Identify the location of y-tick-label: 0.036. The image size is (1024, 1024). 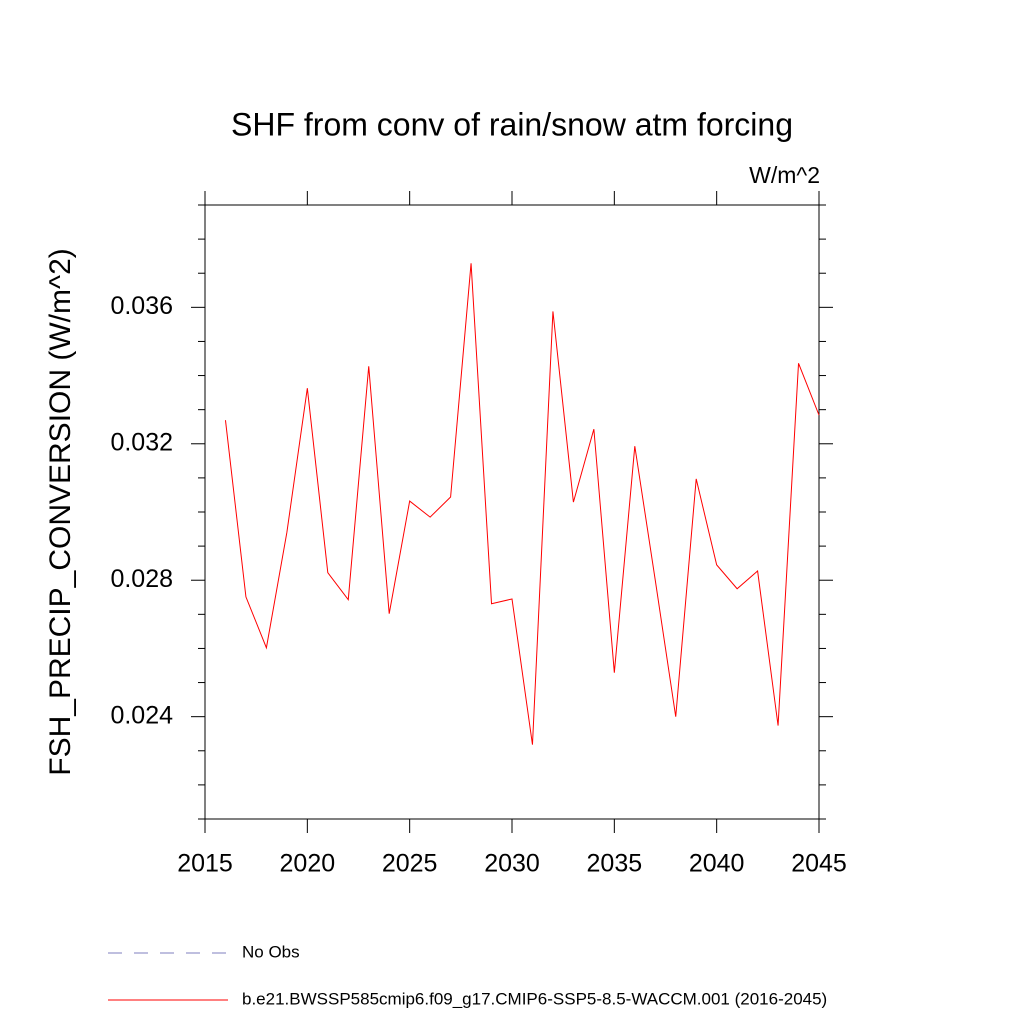
(141, 306).